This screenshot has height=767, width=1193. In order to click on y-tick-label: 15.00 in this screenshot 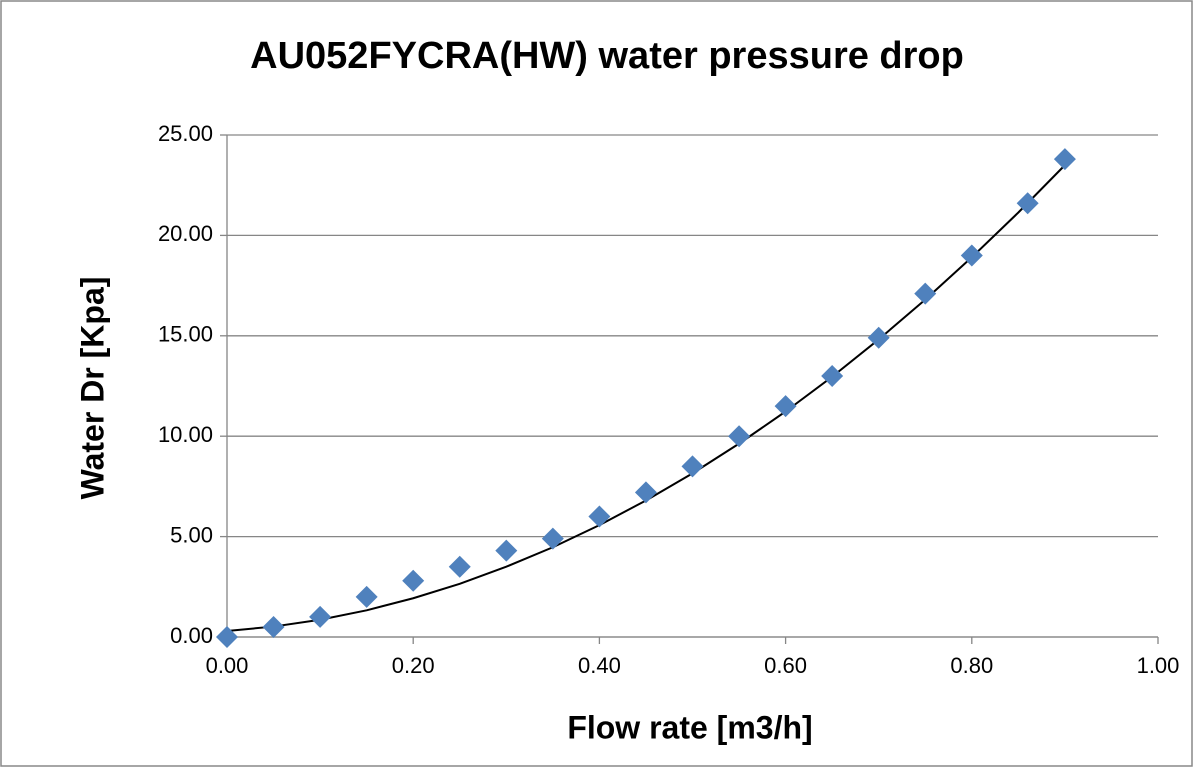, I will do `click(185, 334)`.